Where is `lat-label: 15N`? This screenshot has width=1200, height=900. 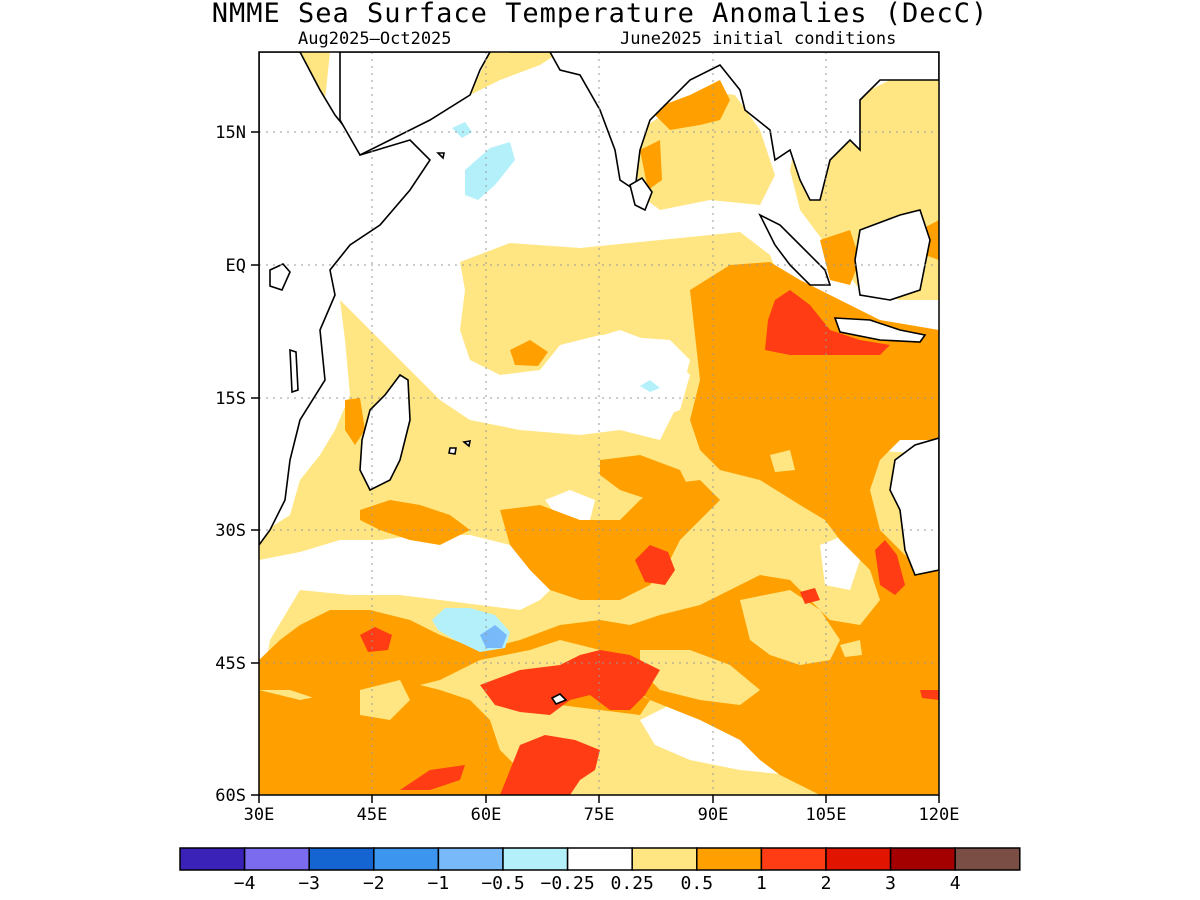 lat-label: 15N is located at coordinates (230, 133).